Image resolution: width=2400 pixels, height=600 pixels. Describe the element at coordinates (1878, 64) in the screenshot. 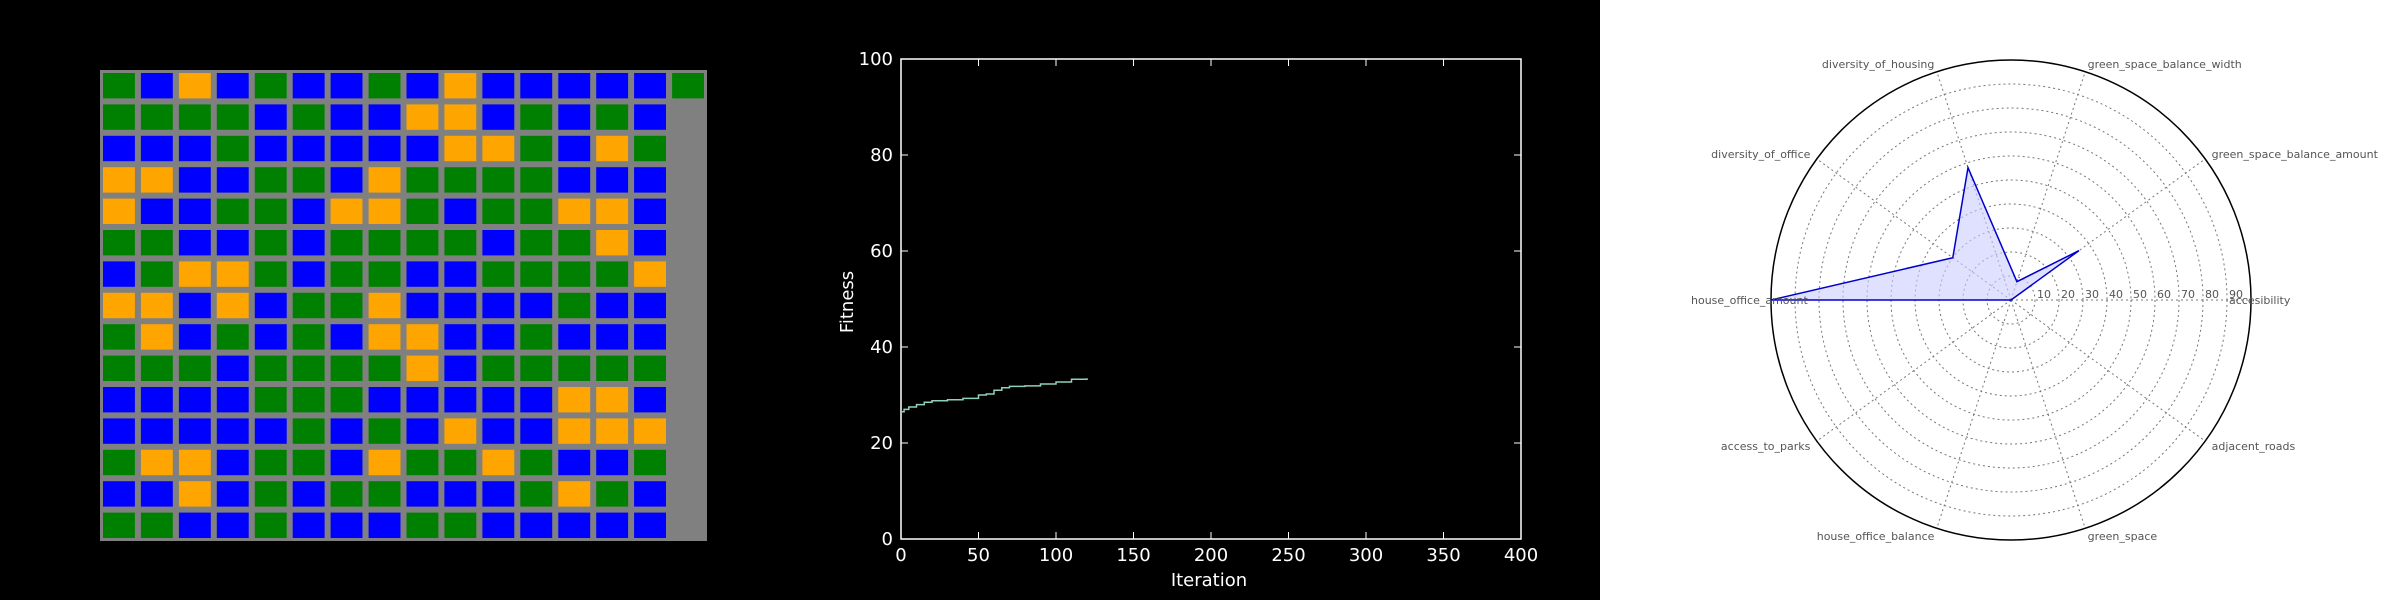

I see `radar-category-label: diversity_of_housing` at that location.